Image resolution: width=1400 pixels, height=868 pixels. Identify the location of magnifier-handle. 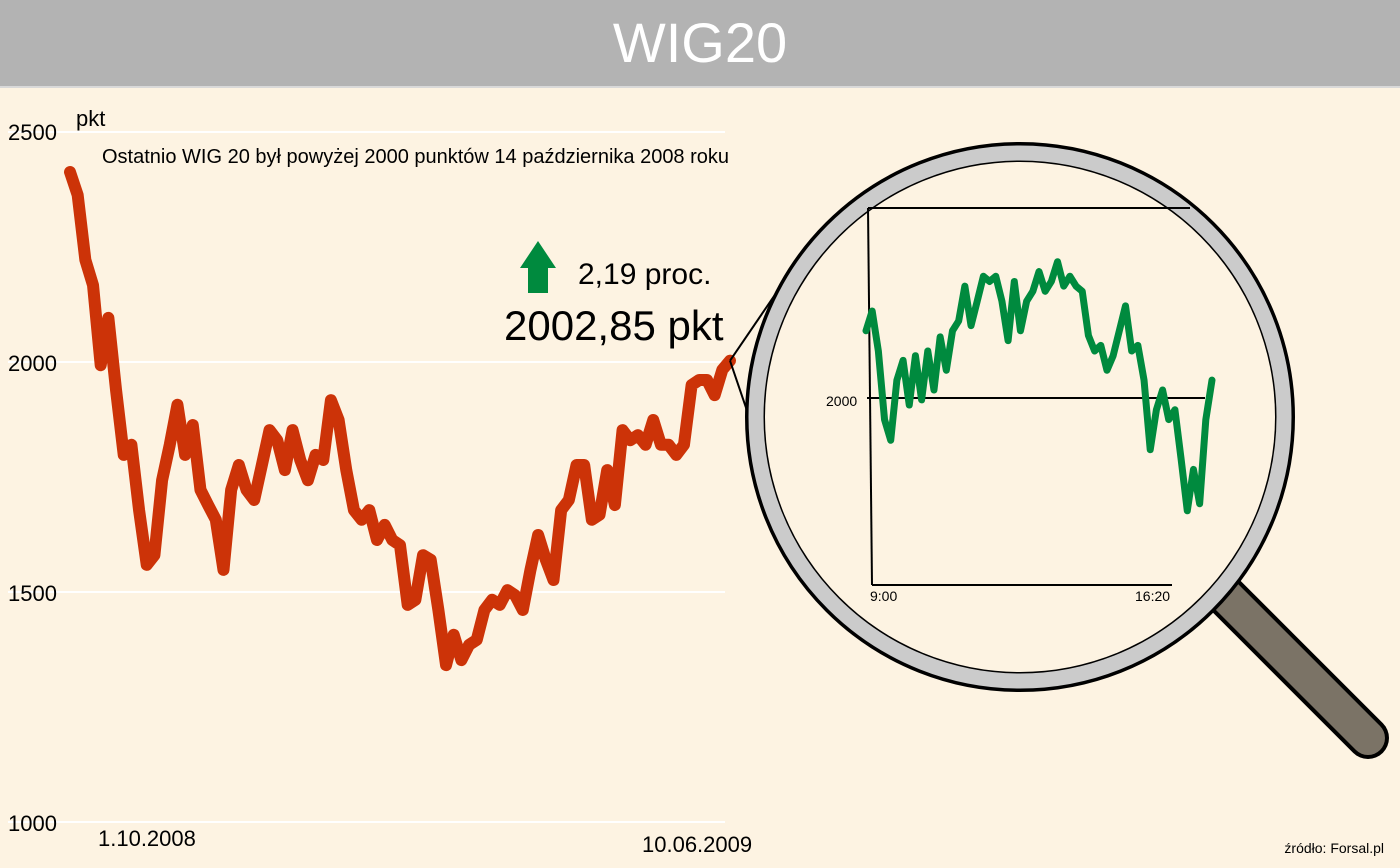
(1295, 665).